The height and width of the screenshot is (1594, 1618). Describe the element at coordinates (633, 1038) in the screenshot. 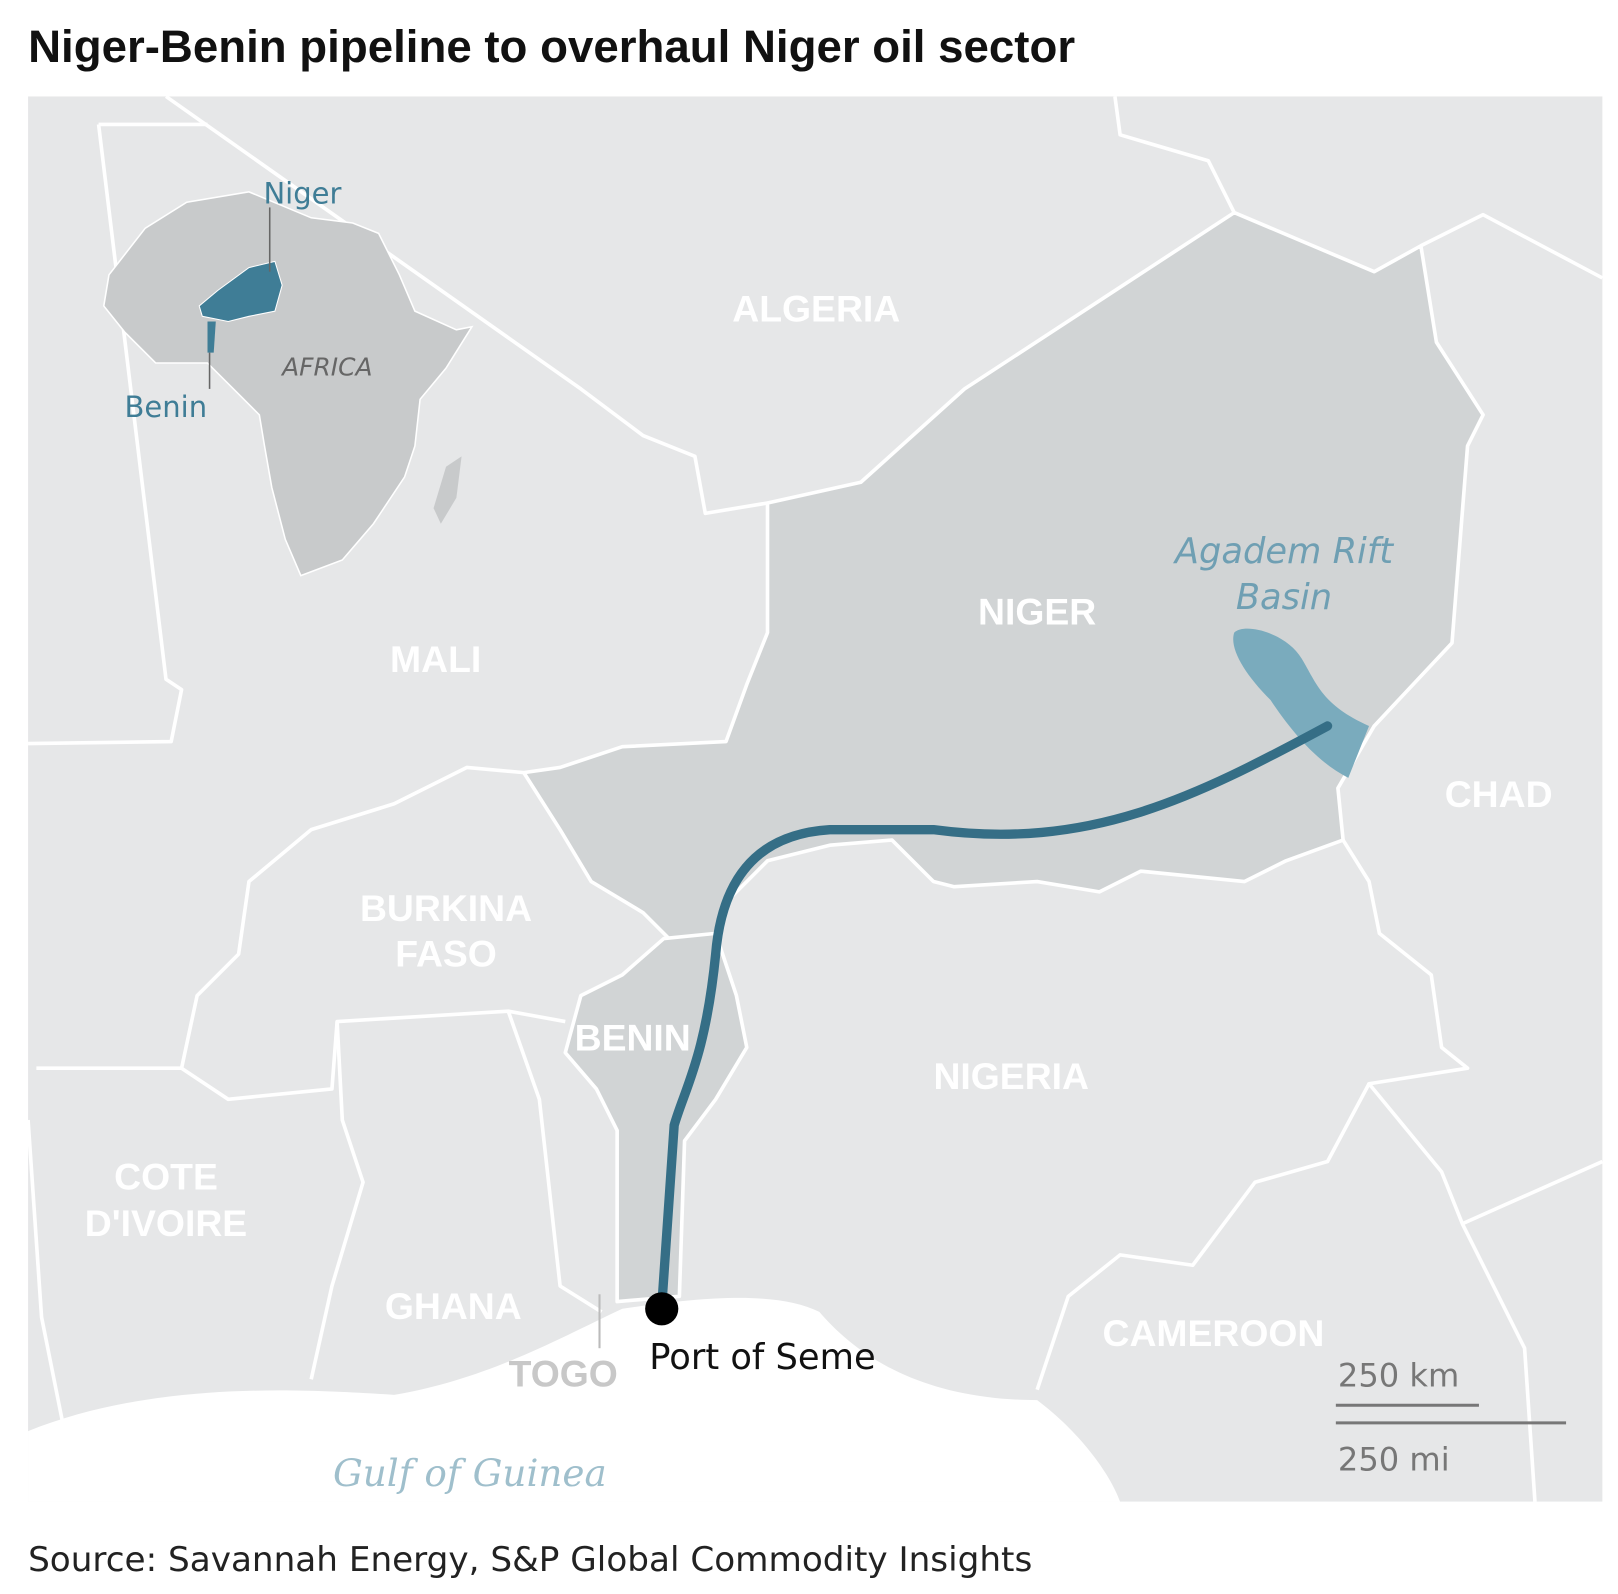

I see `label-benin: BENIN` at that location.